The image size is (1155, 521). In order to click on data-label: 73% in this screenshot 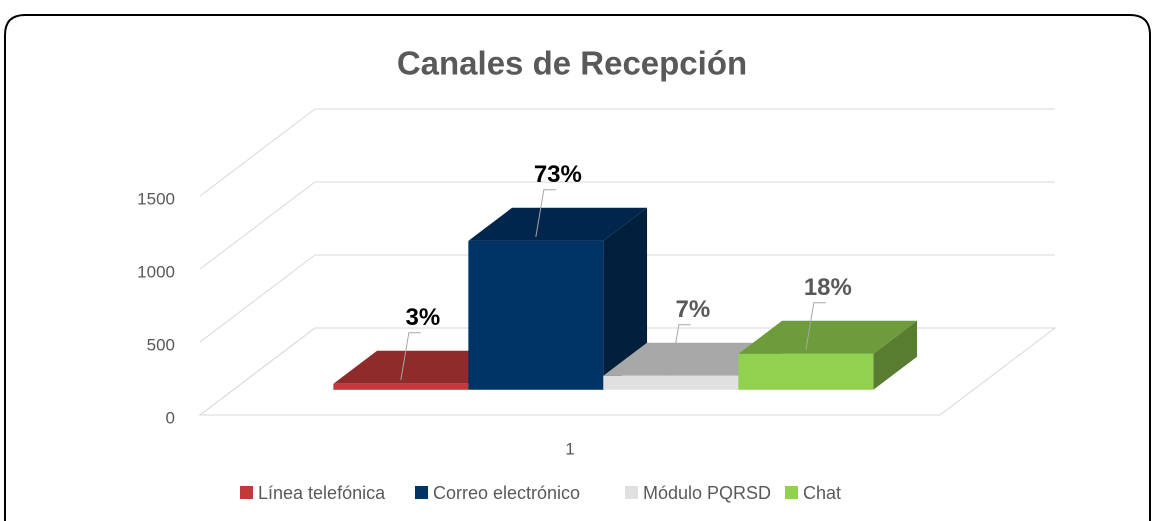, I will do `click(558, 174)`.